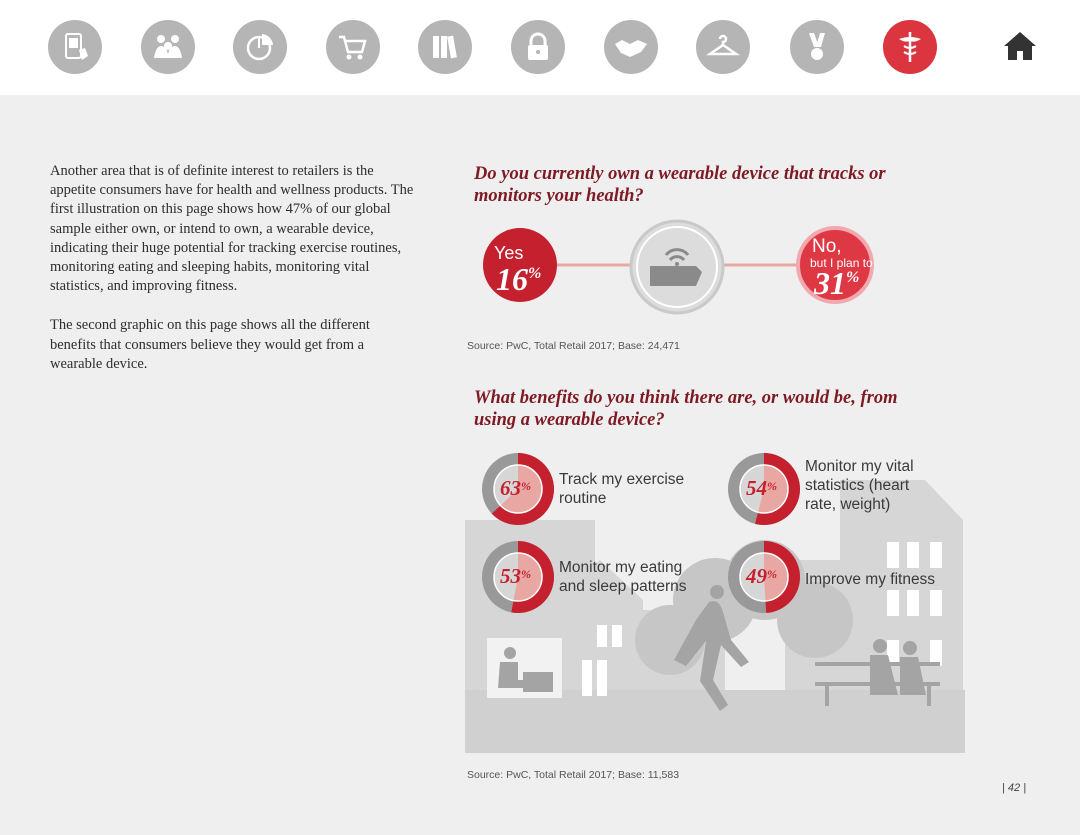 Image resolution: width=1080 pixels, height=835 pixels. I want to click on wearable-device-icon, so click(676, 267).